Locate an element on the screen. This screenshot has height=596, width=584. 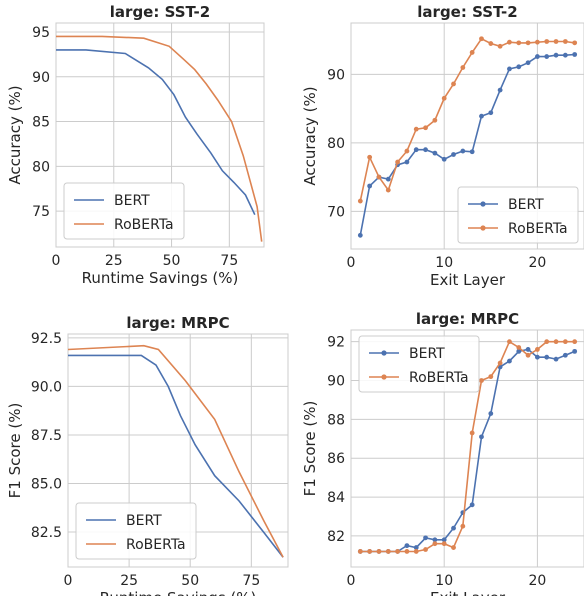
y-axis-label: F1 Score (%) is located at coordinates (15, 451).